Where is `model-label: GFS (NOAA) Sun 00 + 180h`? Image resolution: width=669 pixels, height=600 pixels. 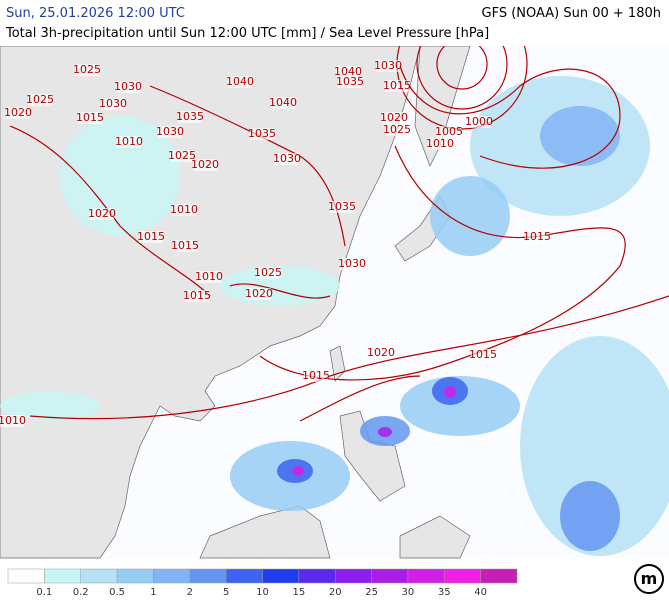
model-label: GFS (NOAA) Sun 00 + 180h is located at coordinates (571, 13).